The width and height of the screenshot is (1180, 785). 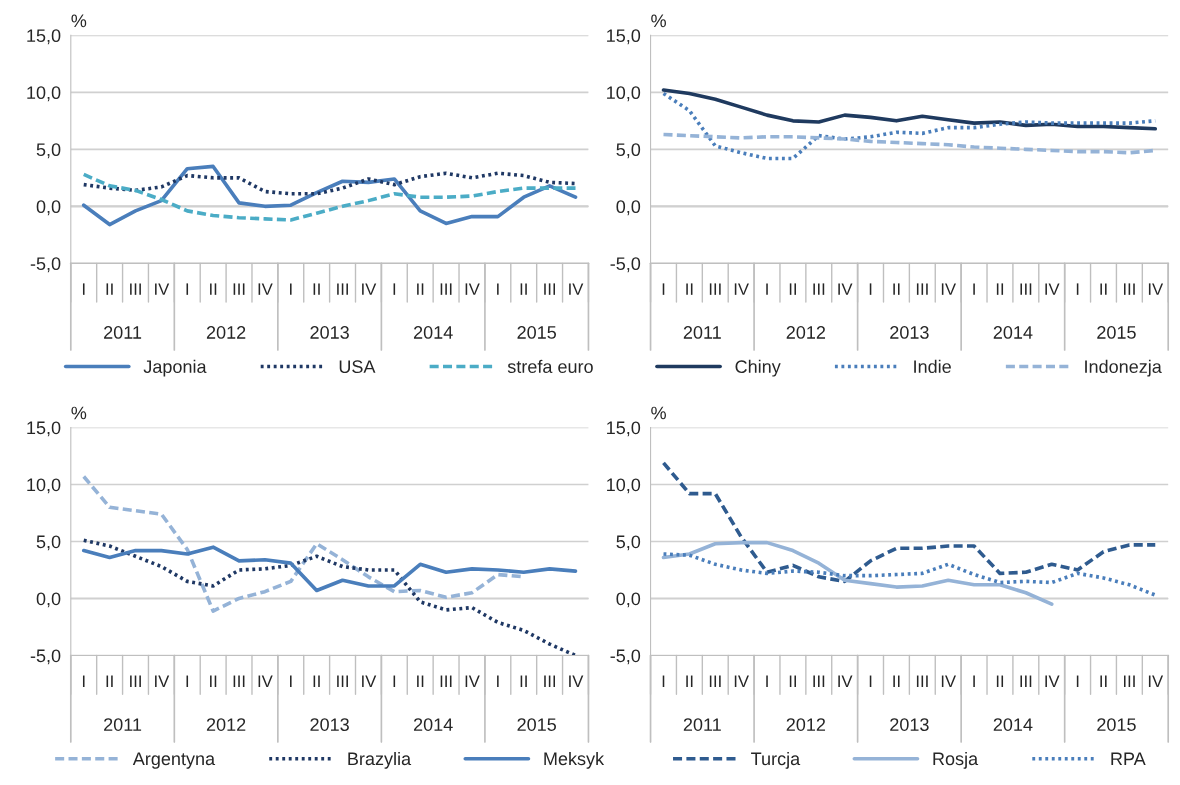 I want to click on legend-label: strefa euro, so click(x=550, y=366).